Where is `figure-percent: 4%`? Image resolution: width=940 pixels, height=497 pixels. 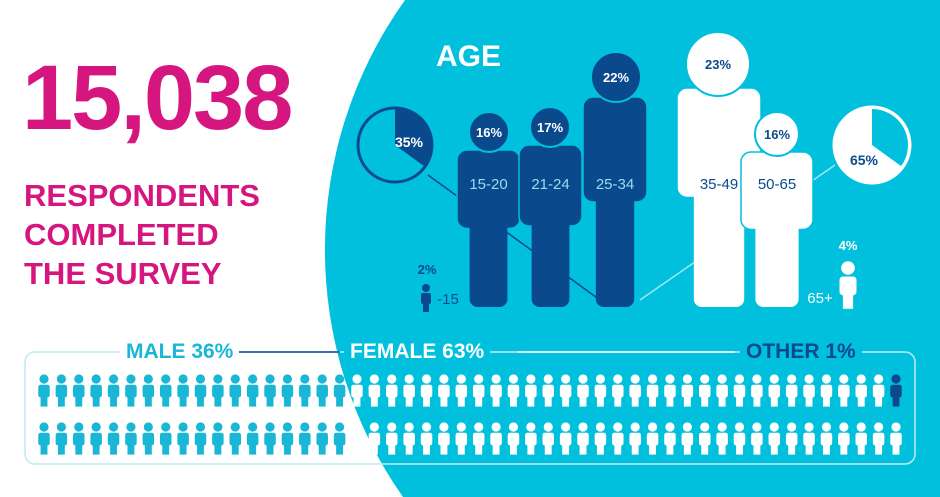
figure-percent: 4% is located at coordinates (848, 245).